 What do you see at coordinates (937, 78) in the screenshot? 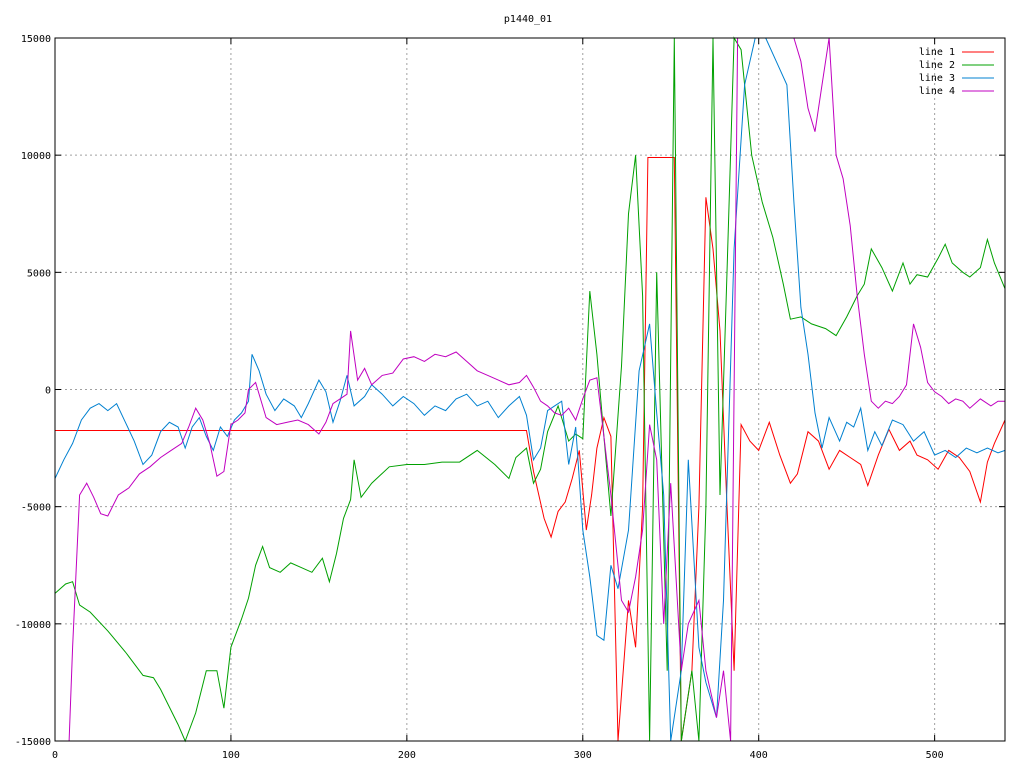
I see `legend-label: line 3` at bounding box center [937, 78].